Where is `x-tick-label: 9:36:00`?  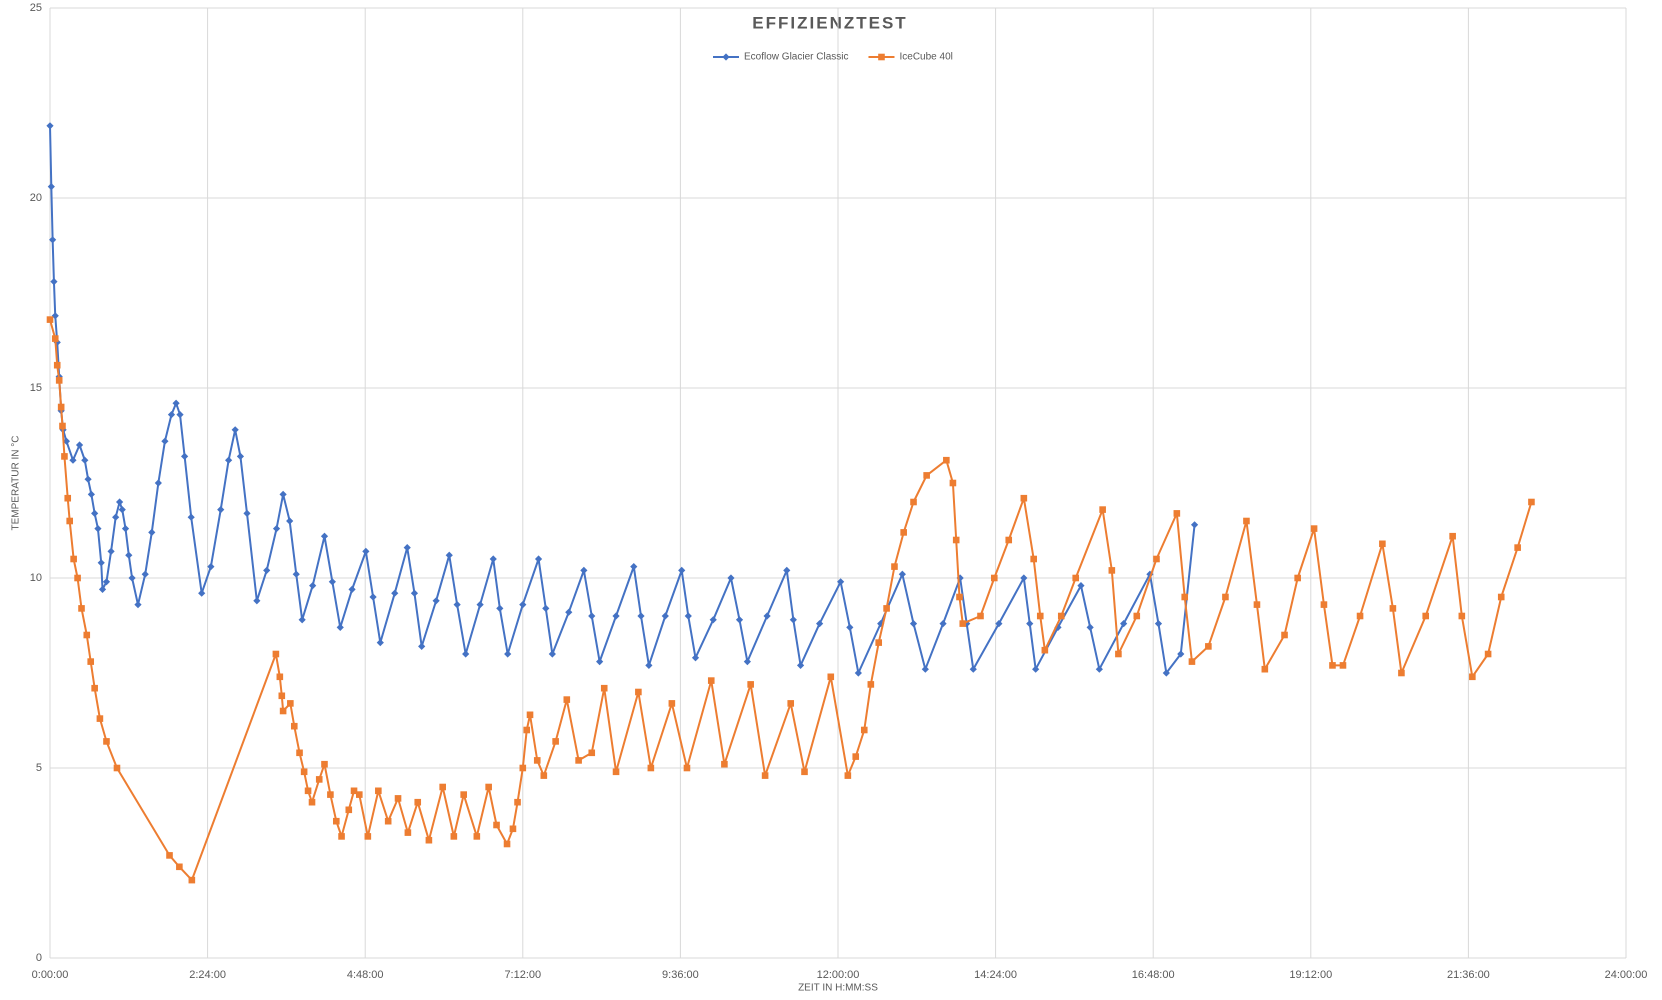
x-tick-label: 9:36:00 is located at coordinates (680, 975).